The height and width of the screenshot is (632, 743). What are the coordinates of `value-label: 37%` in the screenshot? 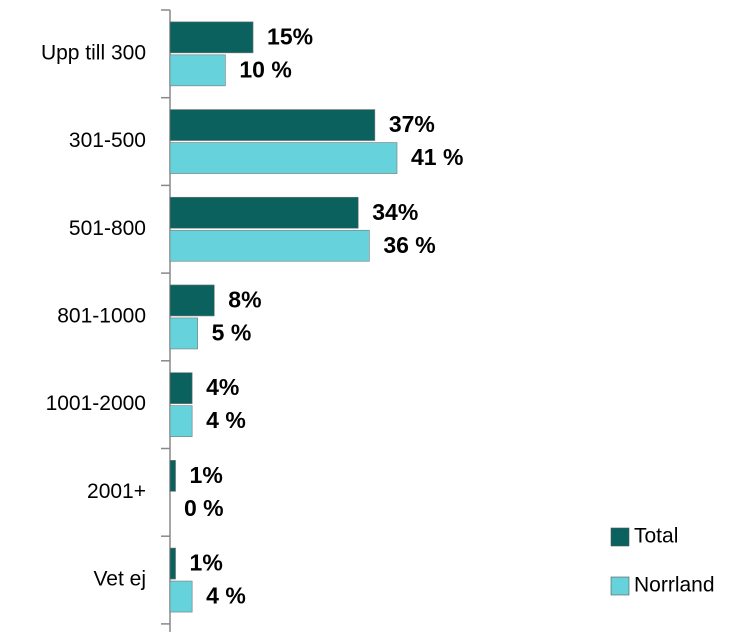 It's located at (412, 124).